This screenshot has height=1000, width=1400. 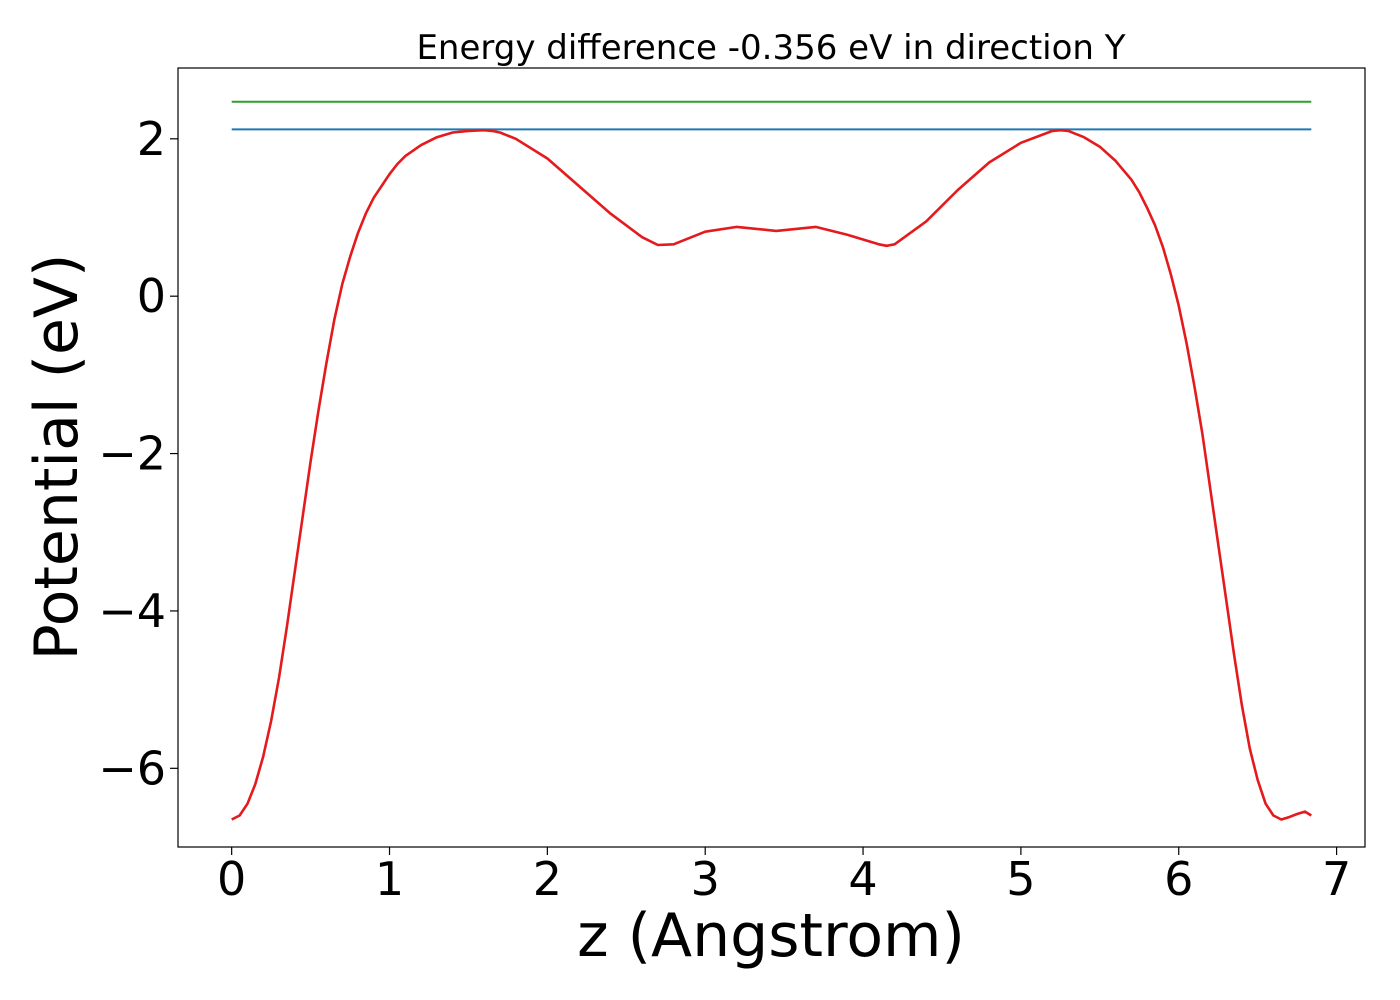 I want to click on x-axis-label: z (Angstrom), so click(x=771, y=936).